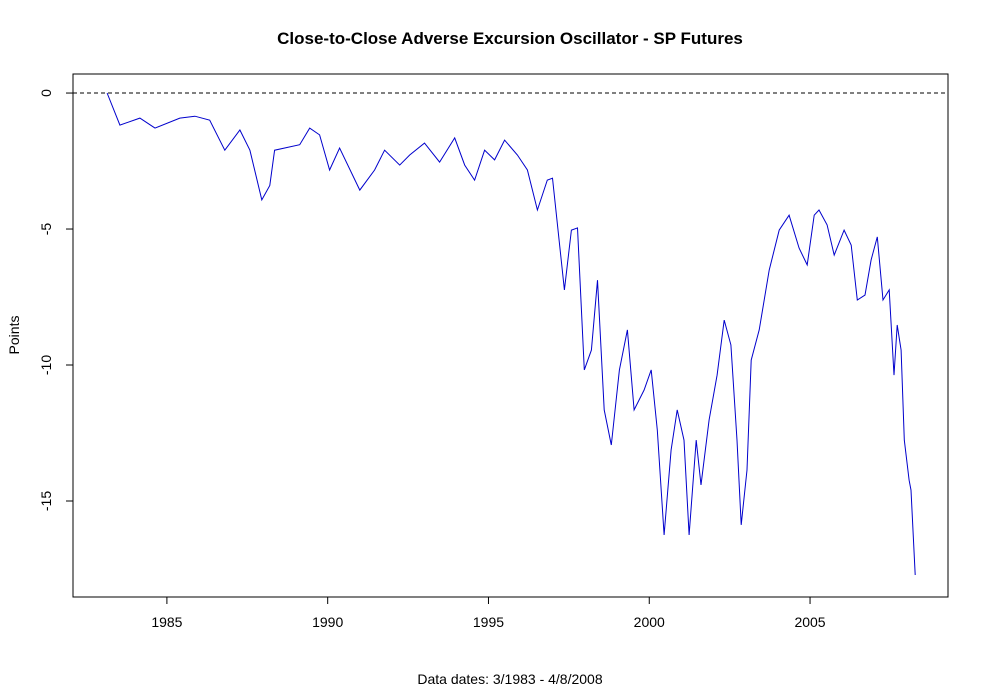 Image resolution: width=986 pixels, height=688 pixels. I want to click on x-tick-label: 1990, so click(327, 622).